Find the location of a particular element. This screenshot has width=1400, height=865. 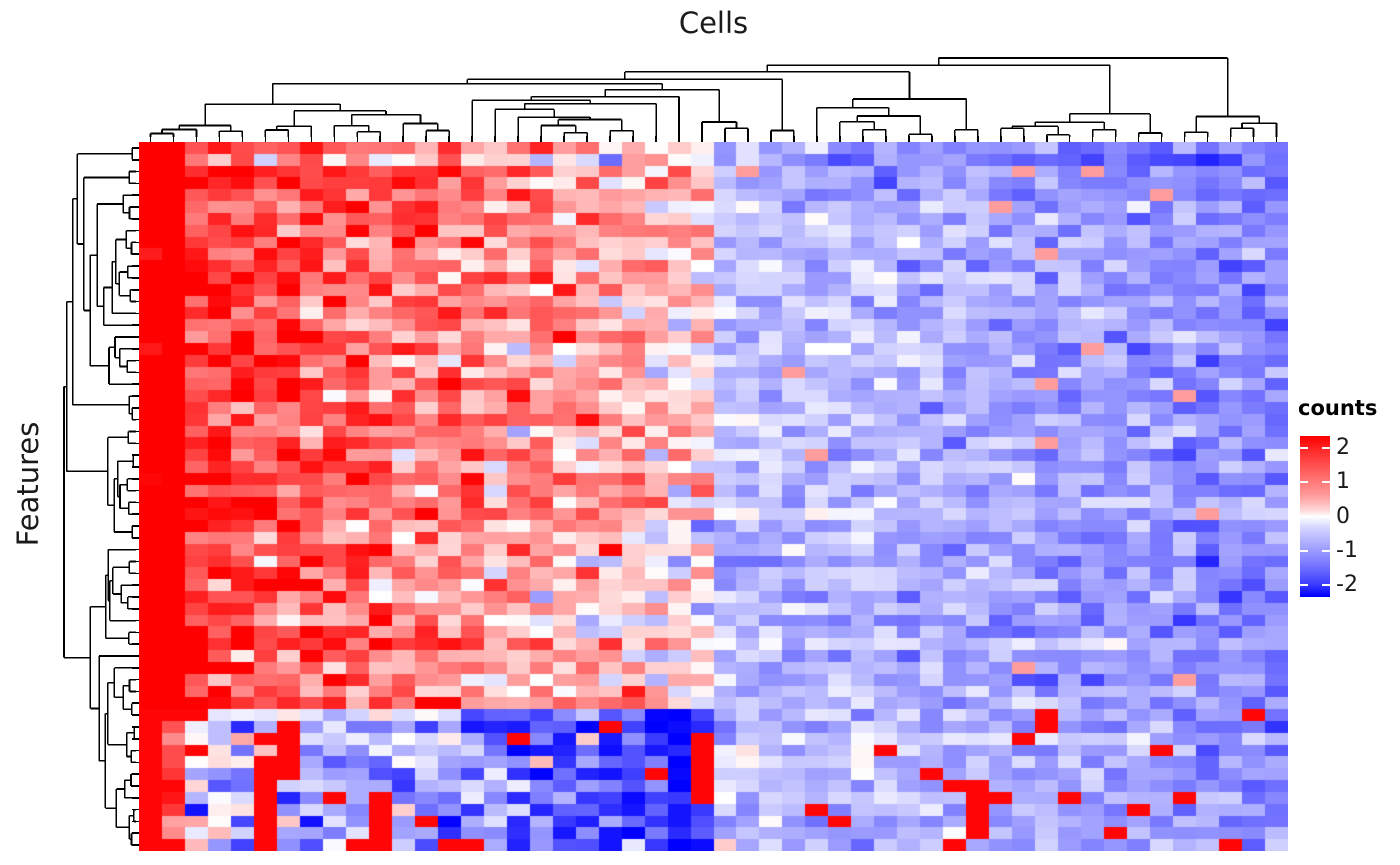

row-dendrogram is located at coordinates (99, 496).